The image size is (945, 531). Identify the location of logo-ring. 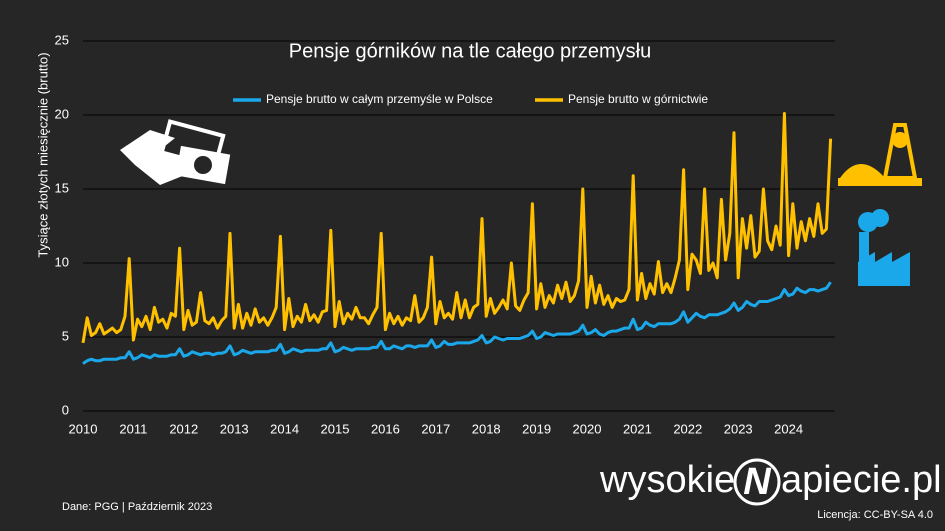
(757, 482).